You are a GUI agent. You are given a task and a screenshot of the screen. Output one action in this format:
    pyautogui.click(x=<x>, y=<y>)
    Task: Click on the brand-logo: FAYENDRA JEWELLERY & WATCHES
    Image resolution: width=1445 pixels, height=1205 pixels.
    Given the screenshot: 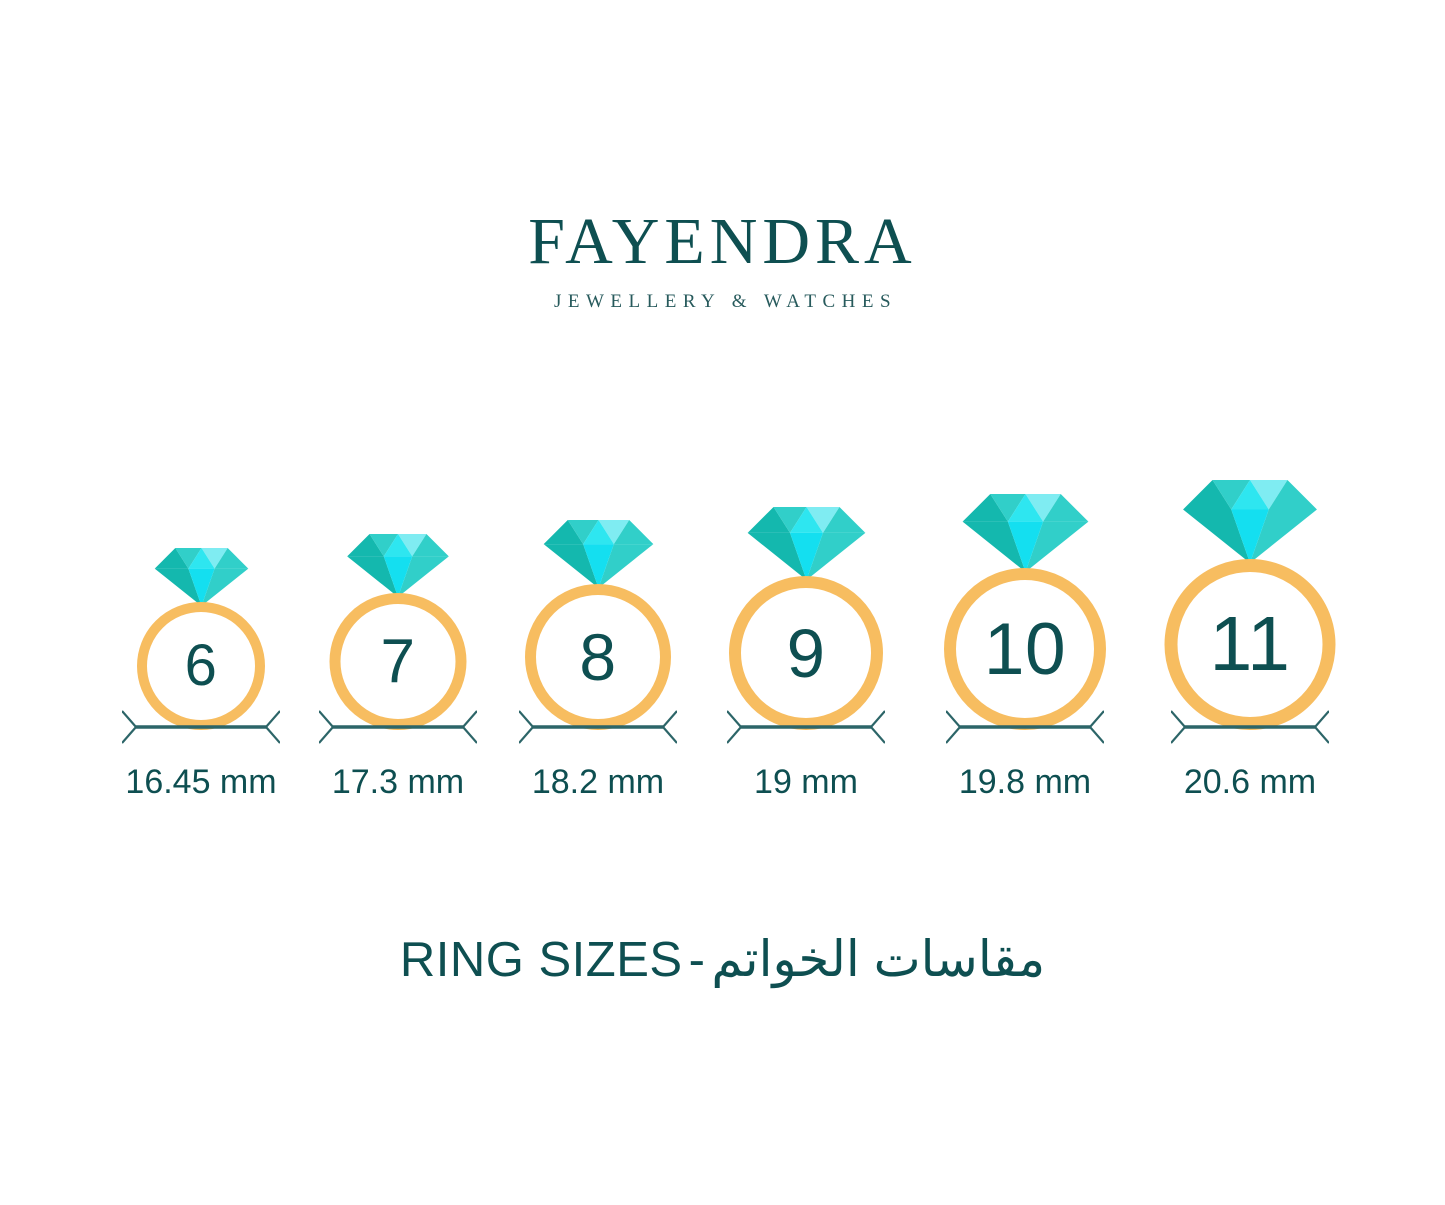 What is the action you would take?
    pyautogui.click(x=722, y=259)
    